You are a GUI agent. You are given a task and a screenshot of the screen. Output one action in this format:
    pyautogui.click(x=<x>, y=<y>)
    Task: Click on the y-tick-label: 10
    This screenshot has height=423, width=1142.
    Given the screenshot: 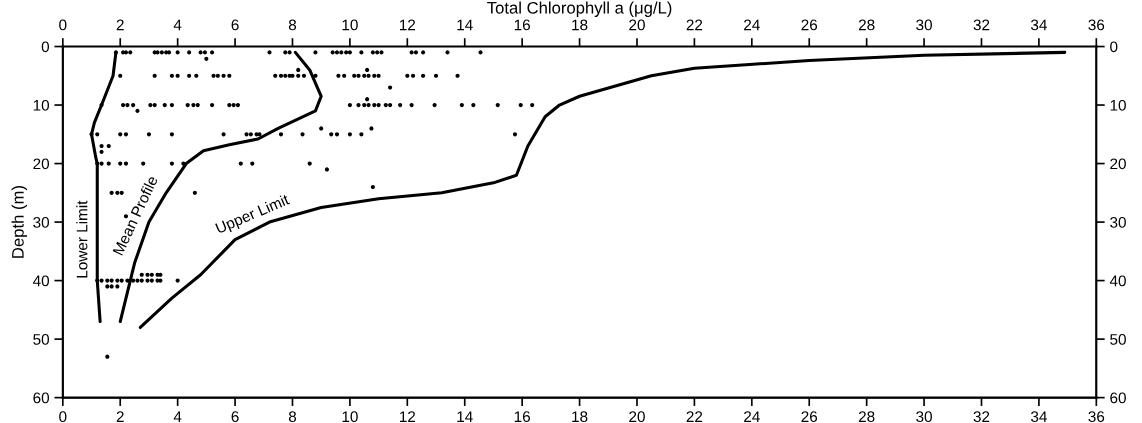 What is the action you would take?
    pyautogui.click(x=41, y=105)
    